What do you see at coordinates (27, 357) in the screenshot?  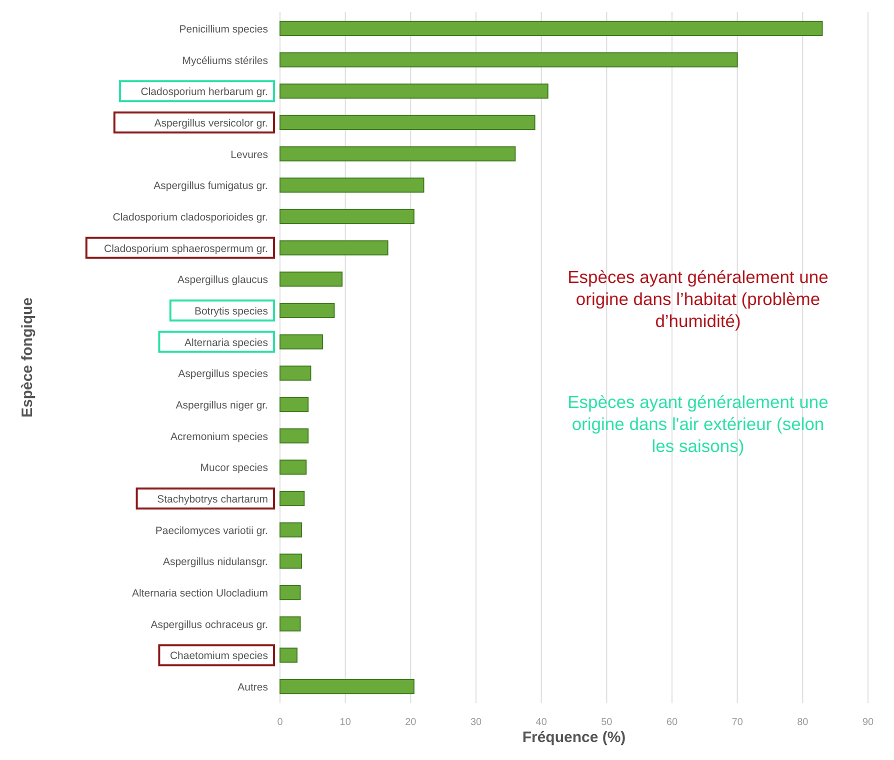 I see `y-axis-title: Espèce fongique` at bounding box center [27, 357].